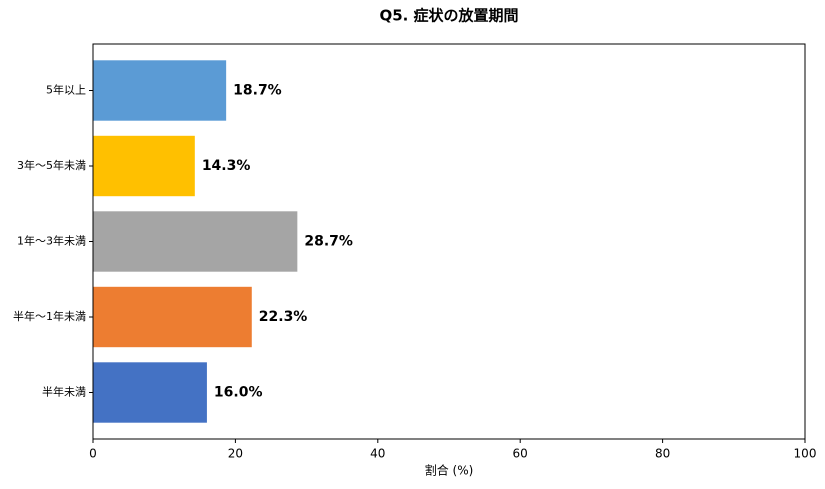  What do you see at coordinates (238, 393) in the screenshot?
I see `value-label: 16.0%` at bounding box center [238, 393].